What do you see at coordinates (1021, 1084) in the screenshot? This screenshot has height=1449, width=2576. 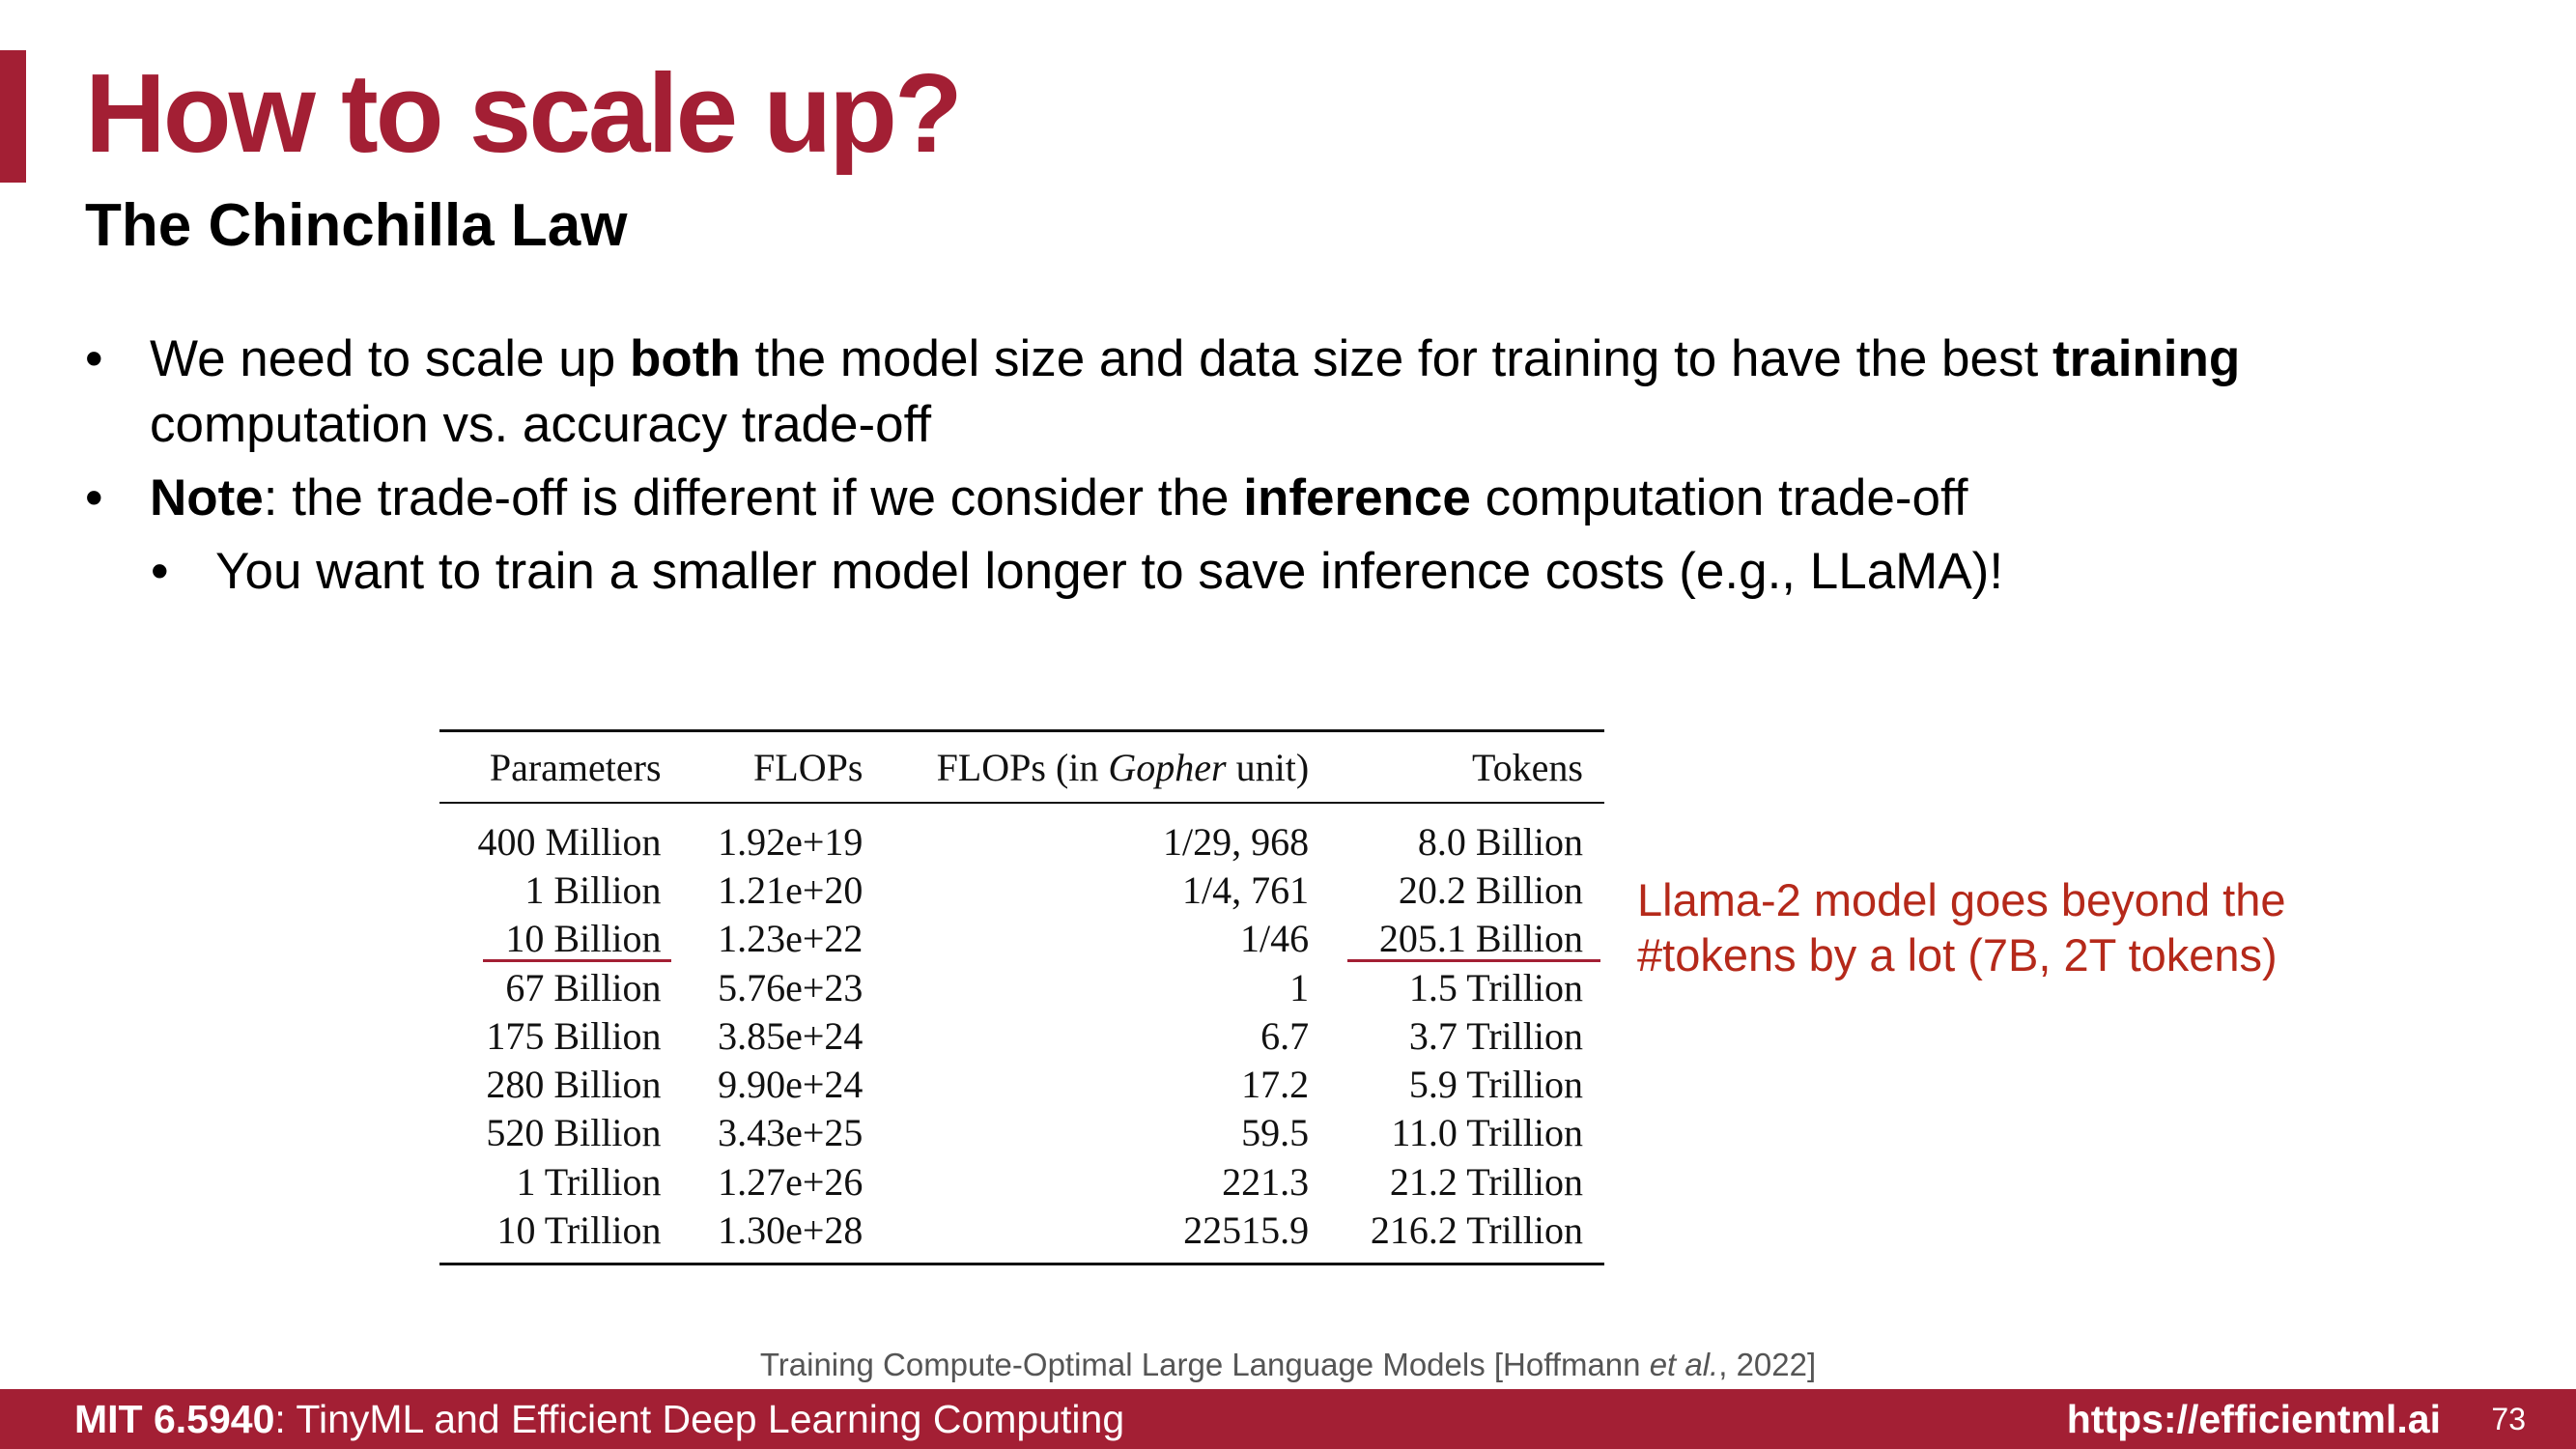 I see `table-row: 280 Billion 9.90e+24 17.2 5.9 Trillion` at bounding box center [1021, 1084].